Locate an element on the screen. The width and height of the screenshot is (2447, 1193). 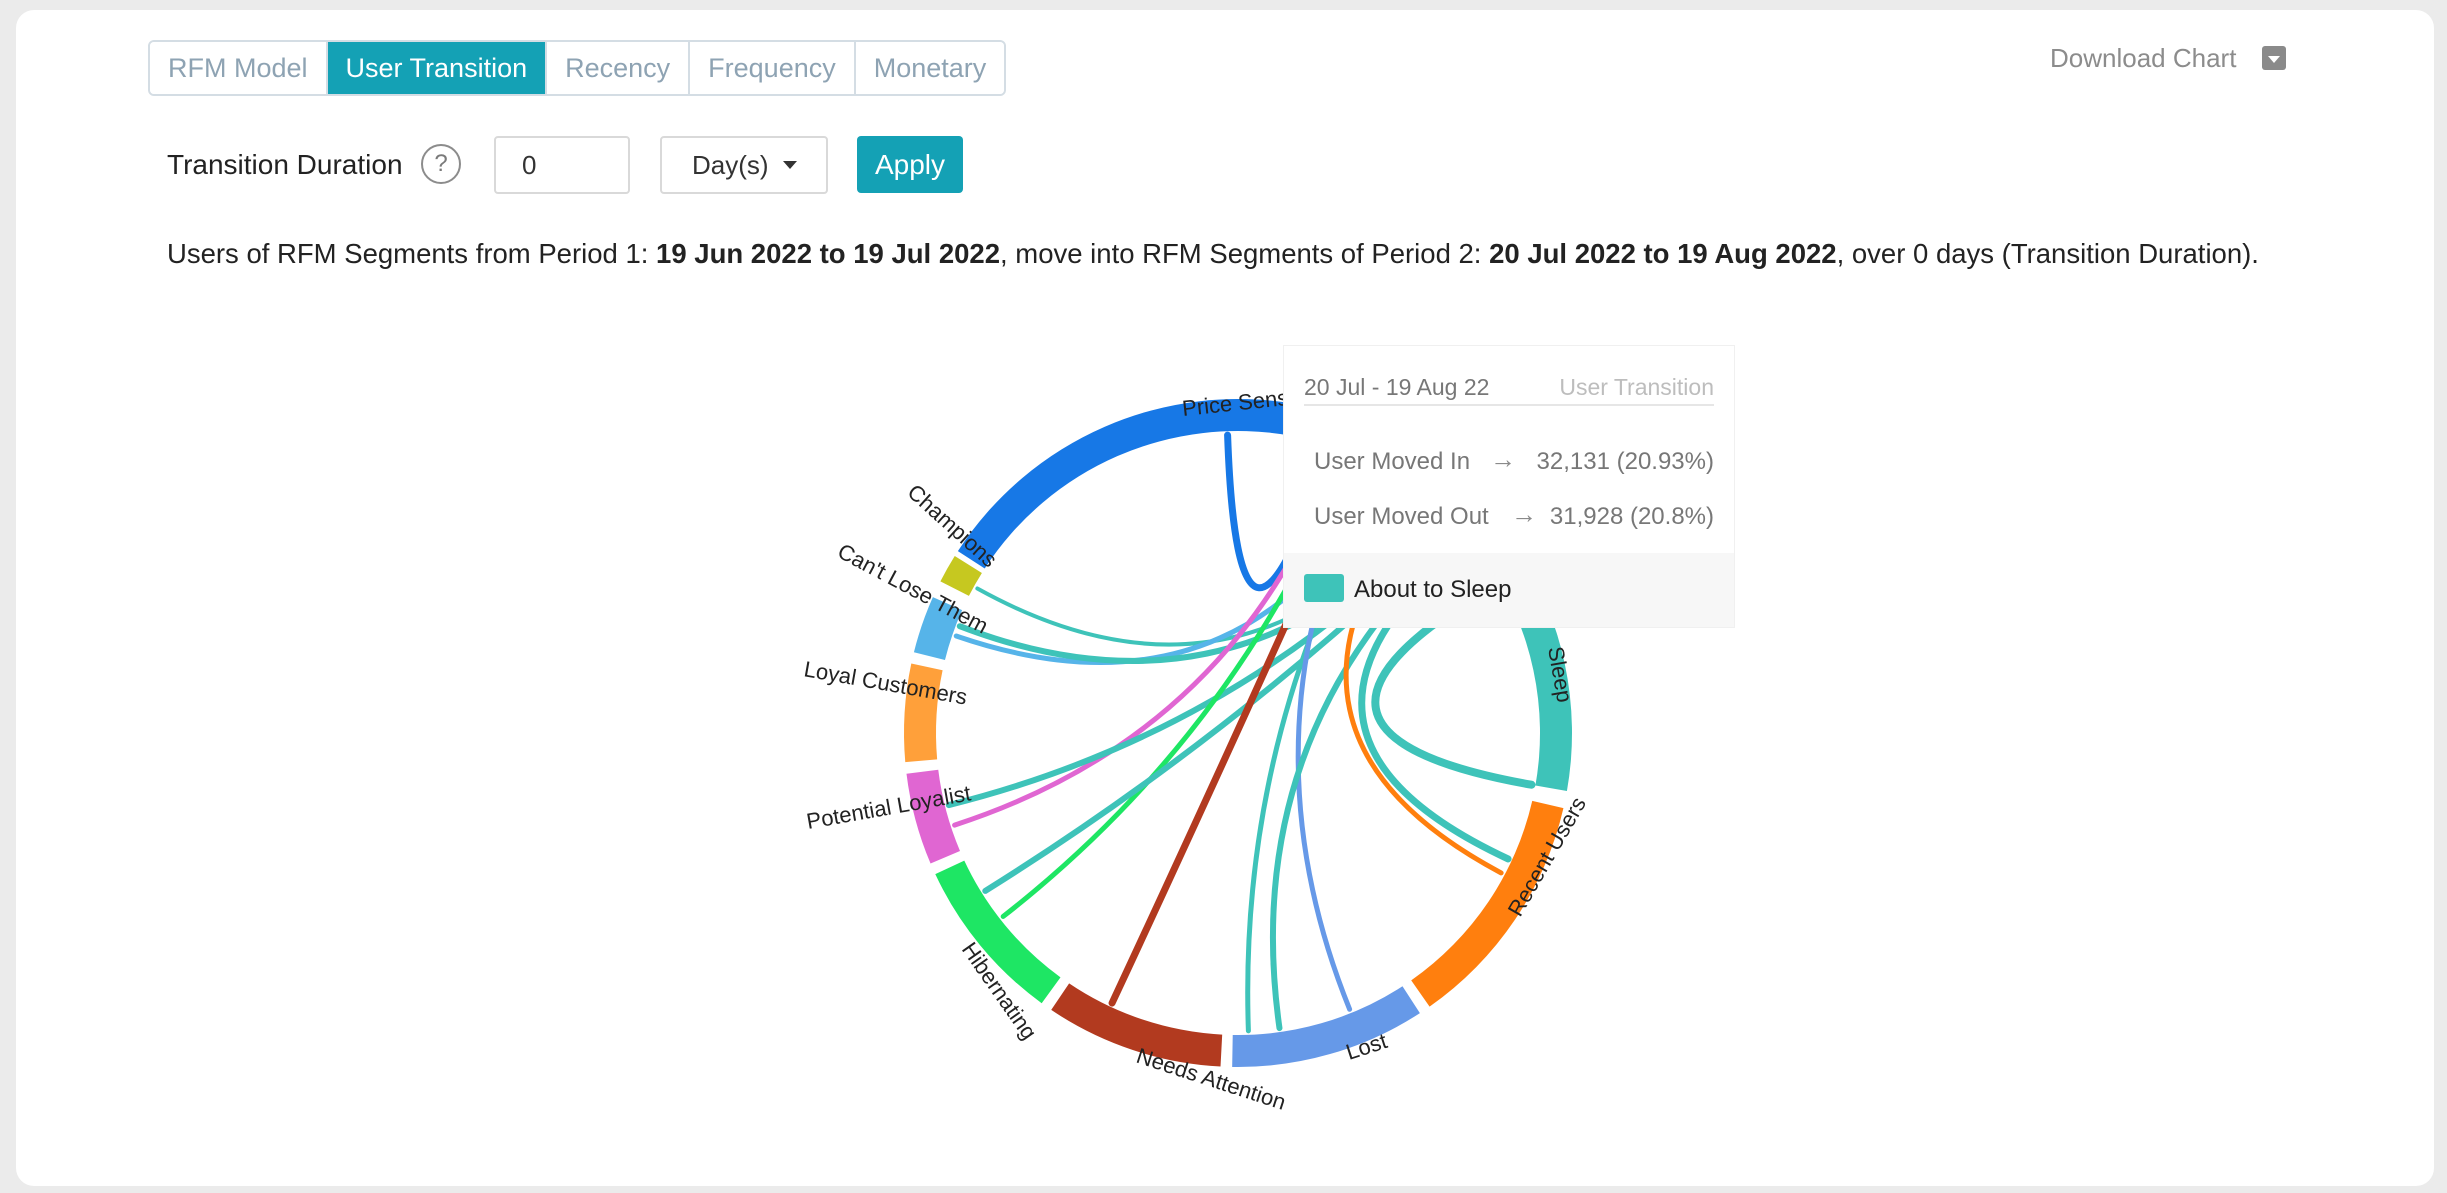
segment-swatch is located at coordinates (1324, 588).